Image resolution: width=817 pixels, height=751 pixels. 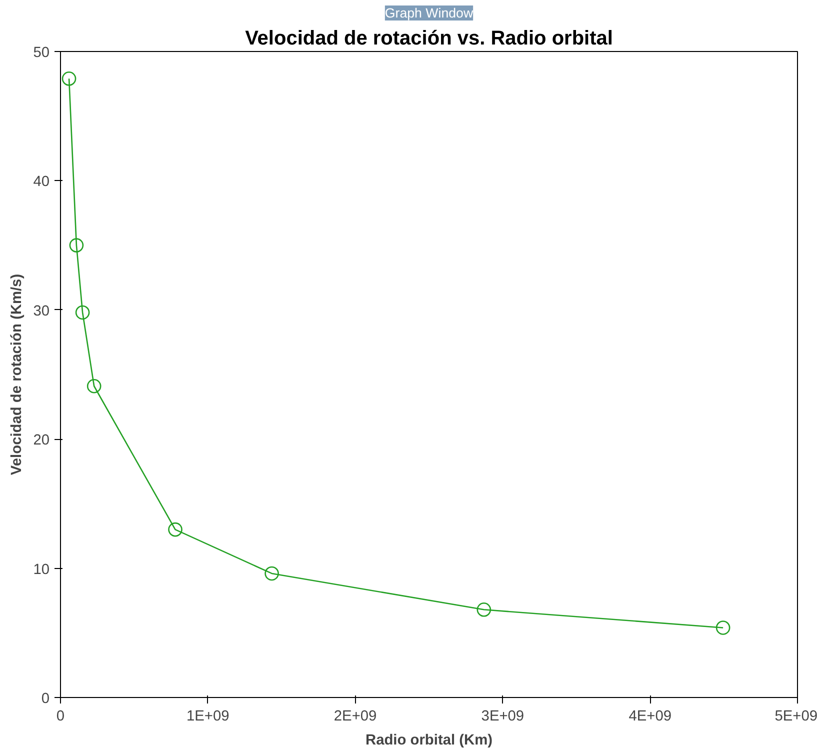 What do you see at coordinates (41, 440) in the screenshot?
I see `y-tick-label: 20` at bounding box center [41, 440].